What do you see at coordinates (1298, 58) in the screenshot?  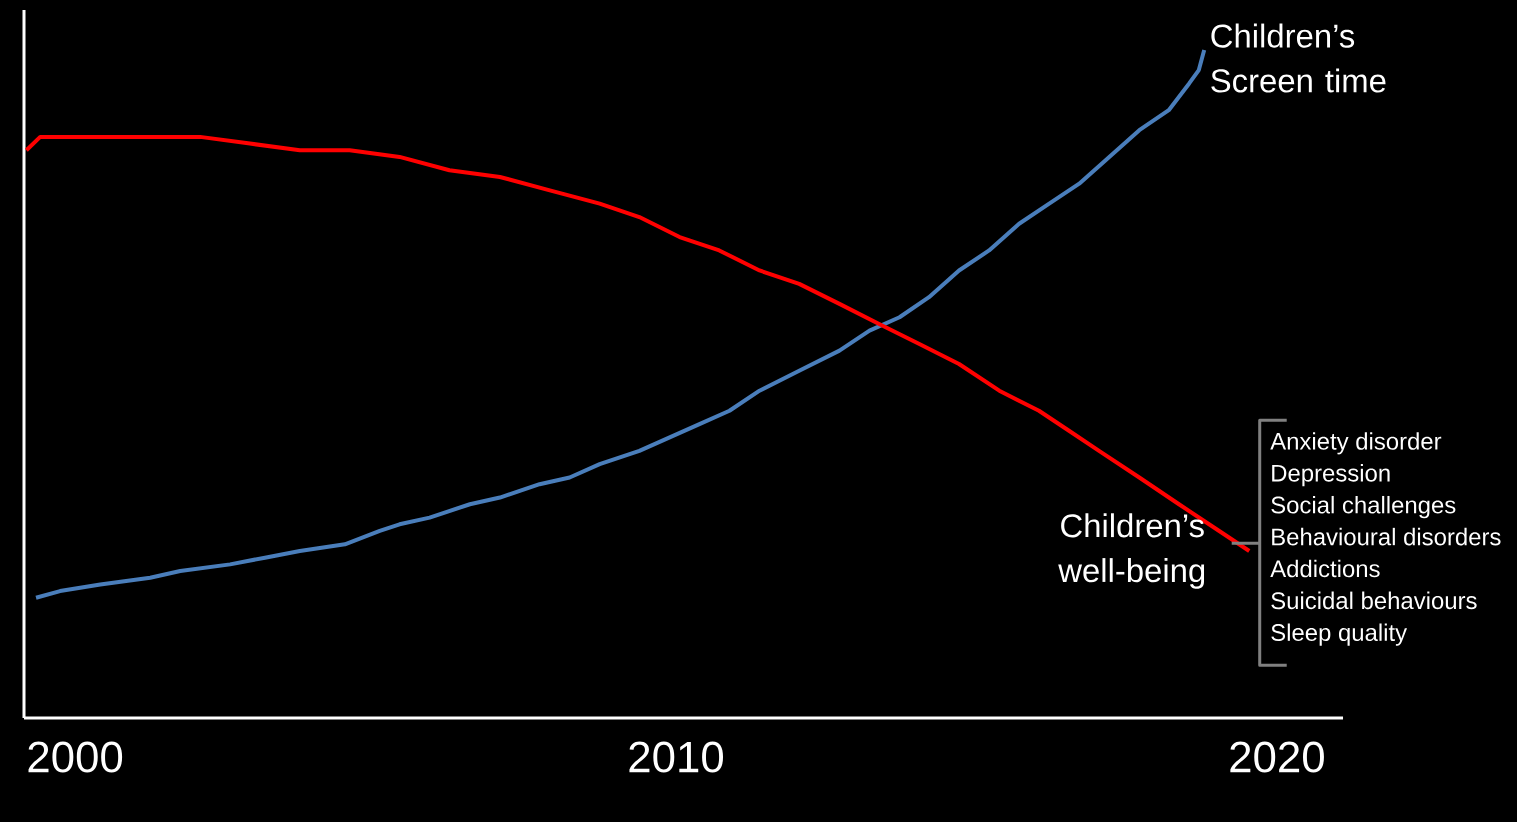 I see `series-label: Children’s Screen time` at bounding box center [1298, 58].